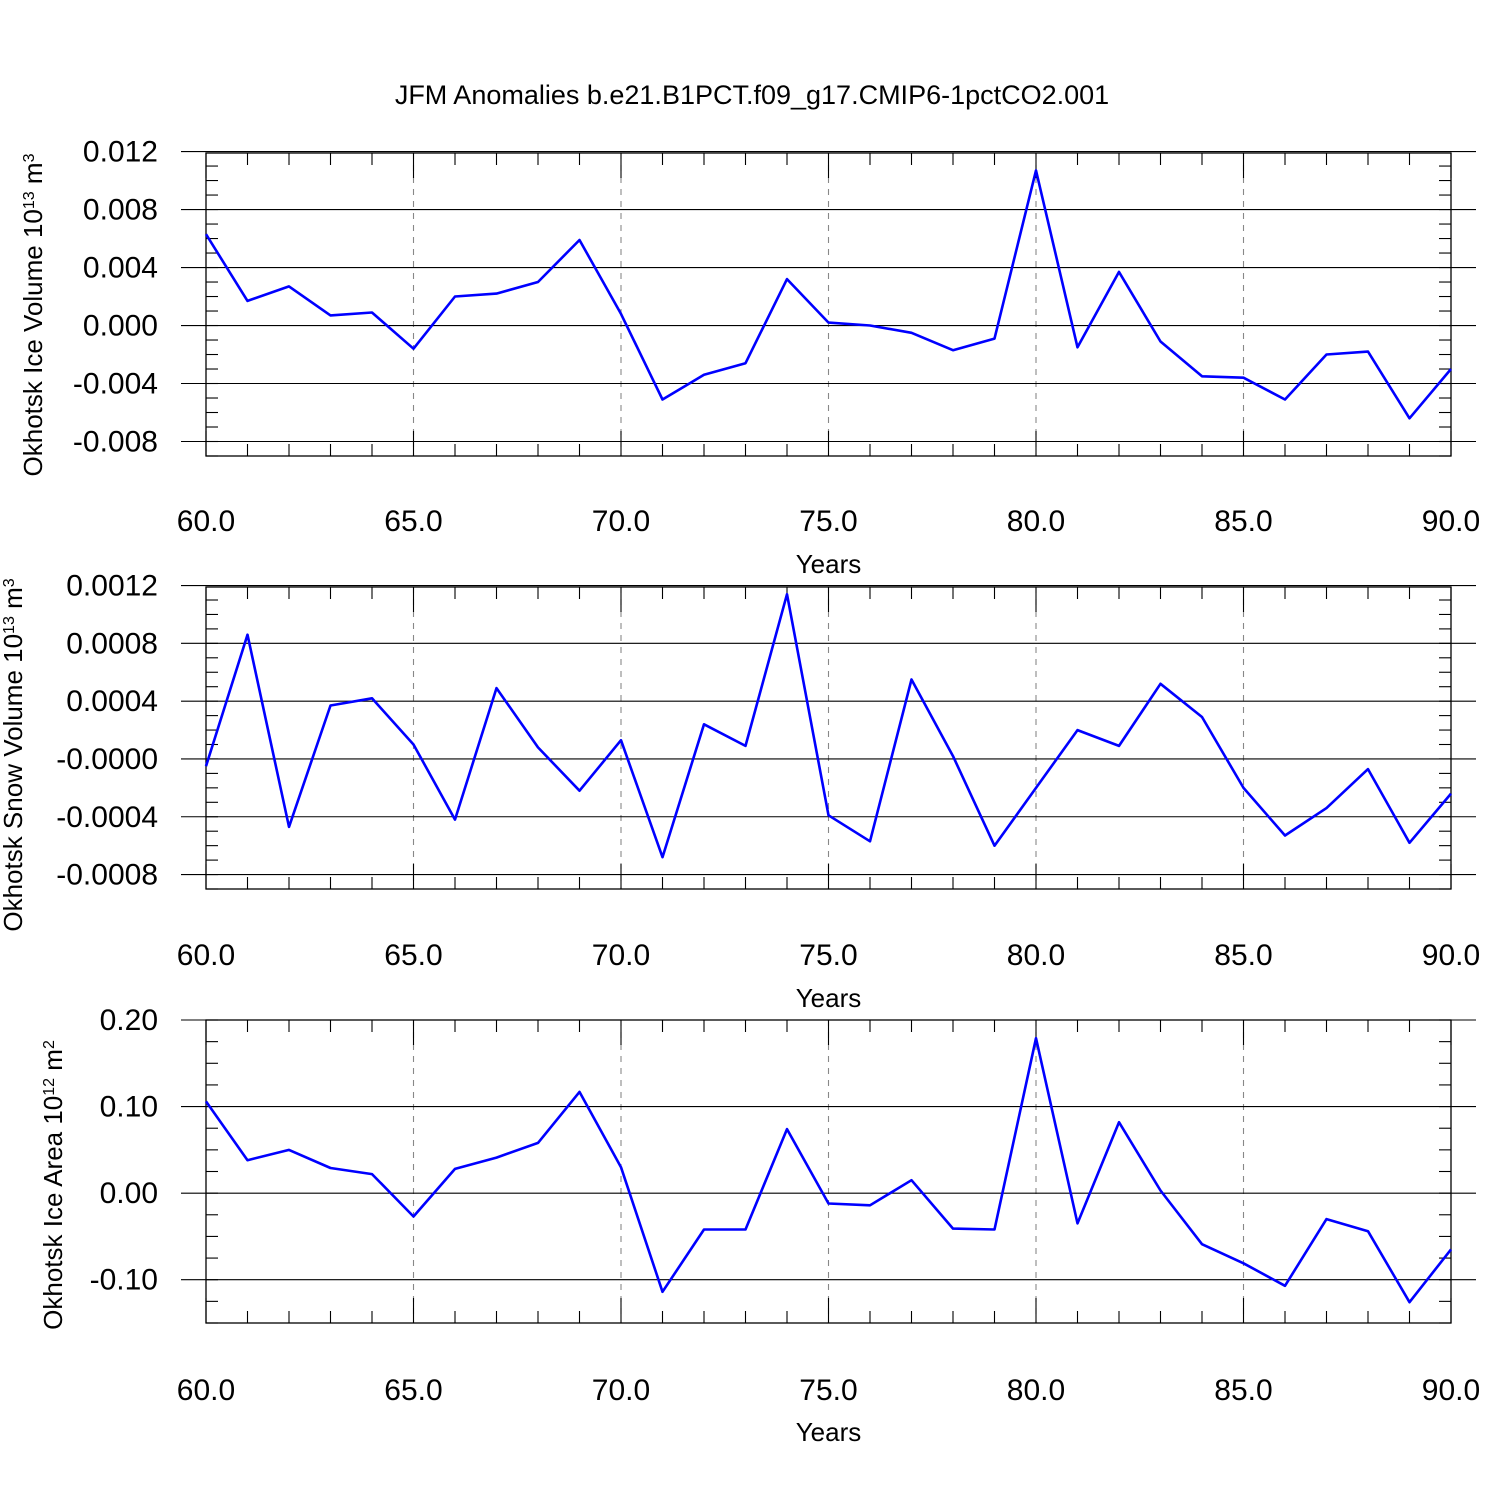 This screenshot has width=1500, height=1500. Describe the element at coordinates (14, 754) in the screenshot. I see `y-axis-label: Okhotsk Snow Volume 1013 m3` at that location.